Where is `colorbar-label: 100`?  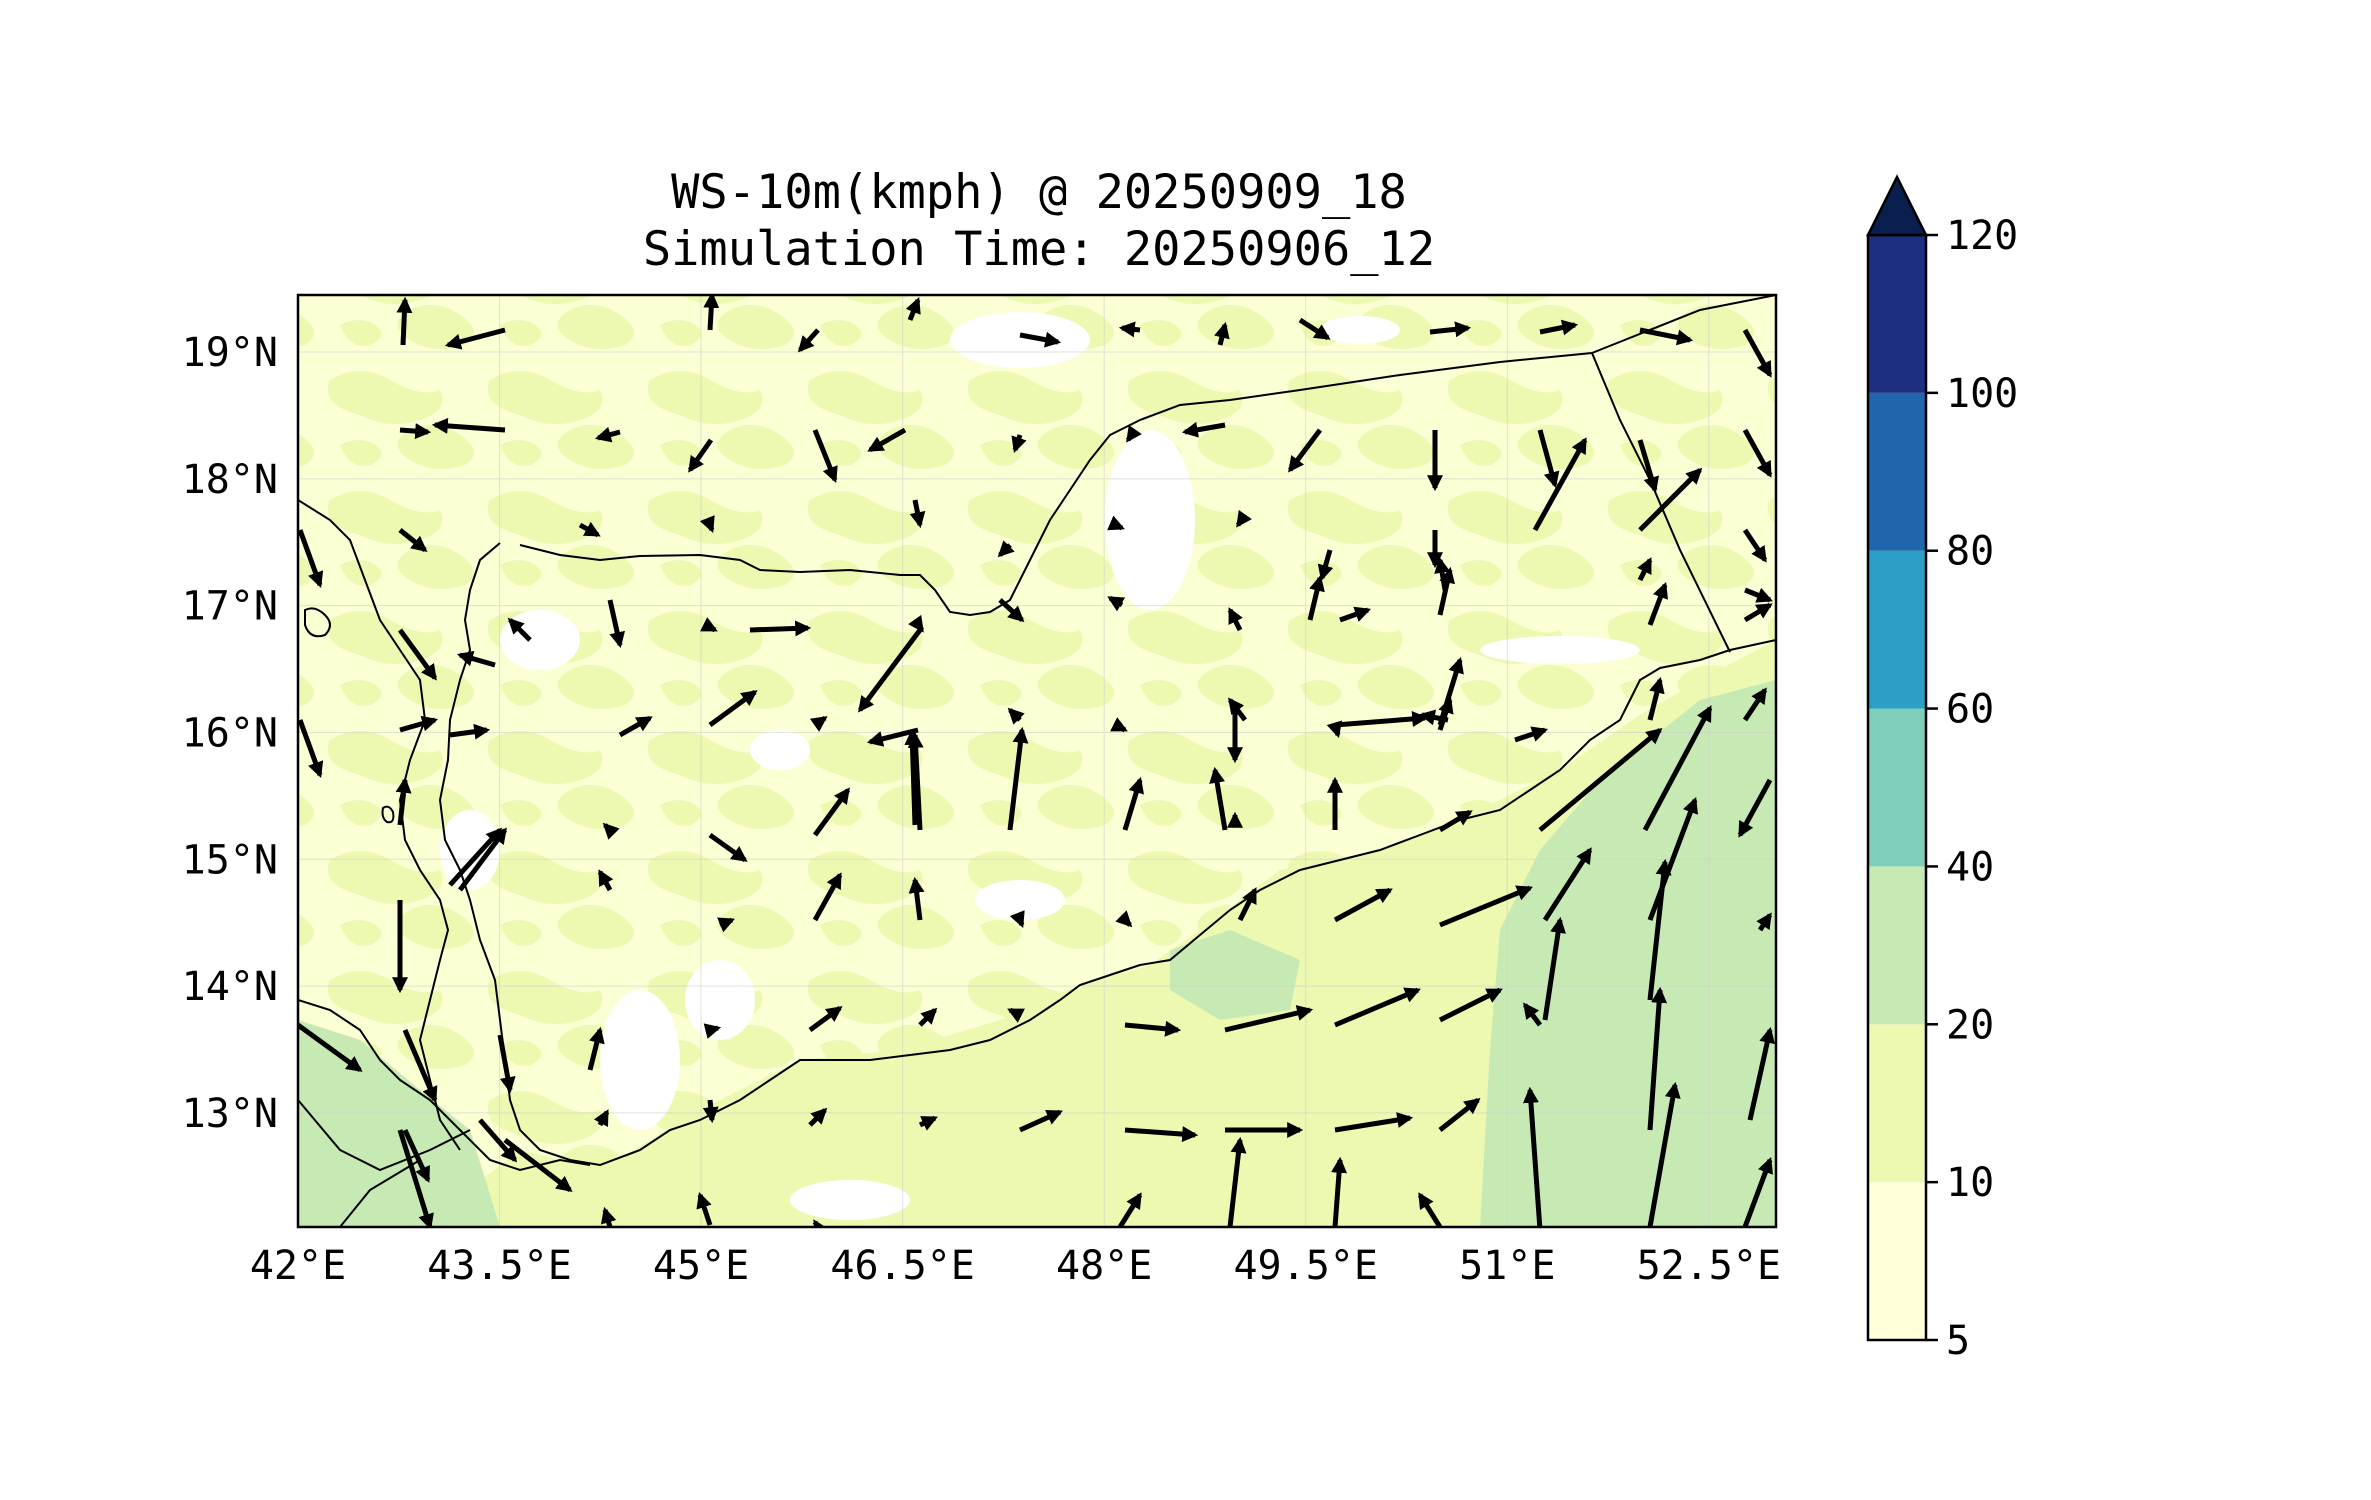
colorbar-label: 100 is located at coordinates (1982, 394).